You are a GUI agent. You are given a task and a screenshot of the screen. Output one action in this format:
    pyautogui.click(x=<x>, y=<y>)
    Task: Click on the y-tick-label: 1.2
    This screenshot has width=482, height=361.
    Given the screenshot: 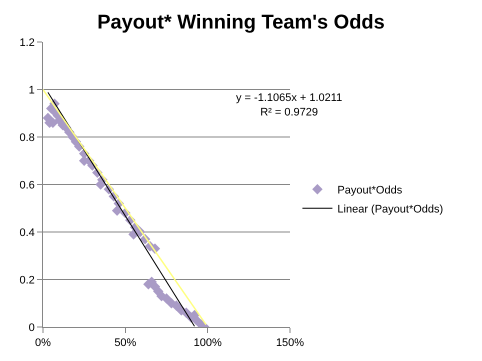 What is the action you would take?
    pyautogui.click(x=27, y=42)
    